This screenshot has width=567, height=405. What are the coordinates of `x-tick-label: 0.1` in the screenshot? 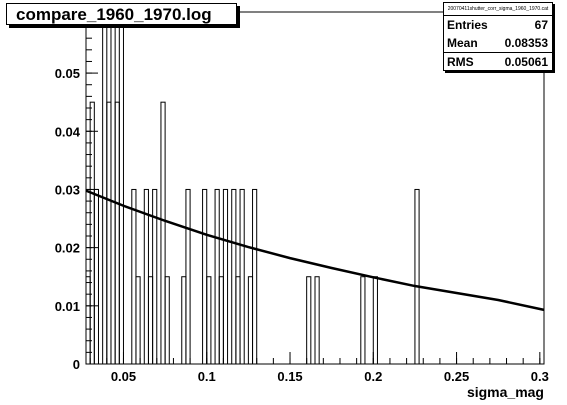 It's located at (207, 376).